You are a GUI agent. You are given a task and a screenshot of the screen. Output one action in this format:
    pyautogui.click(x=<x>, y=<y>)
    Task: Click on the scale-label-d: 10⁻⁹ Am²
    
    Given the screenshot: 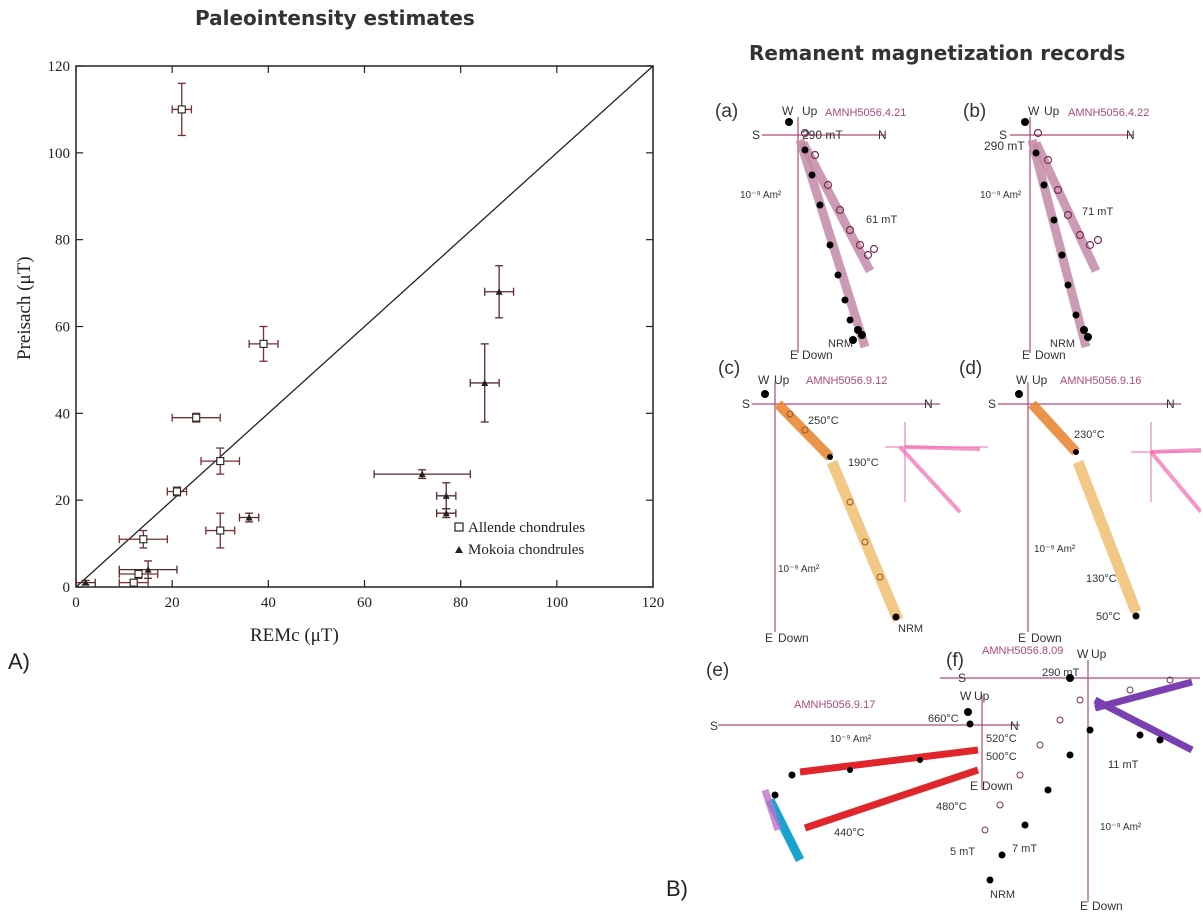 What is the action you would take?
    pyautogui.click(x=1055, y=549)
    